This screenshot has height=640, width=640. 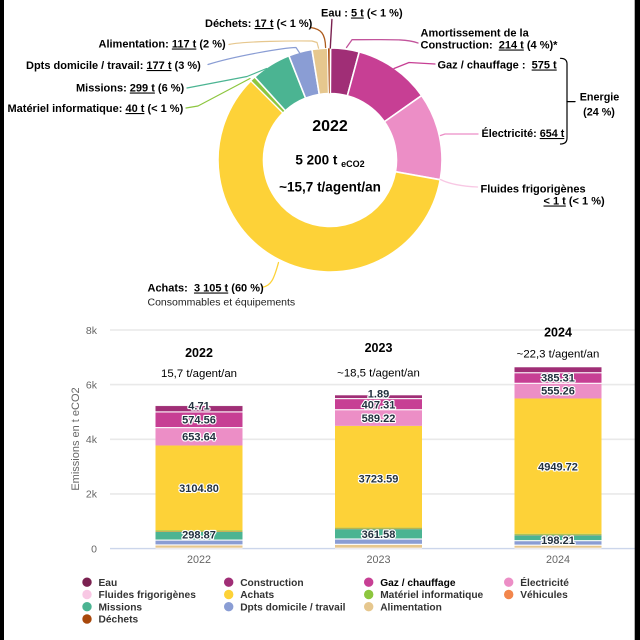 I want to click on svg-text: Emissions en t eCO2, so click(x=76, y=438).